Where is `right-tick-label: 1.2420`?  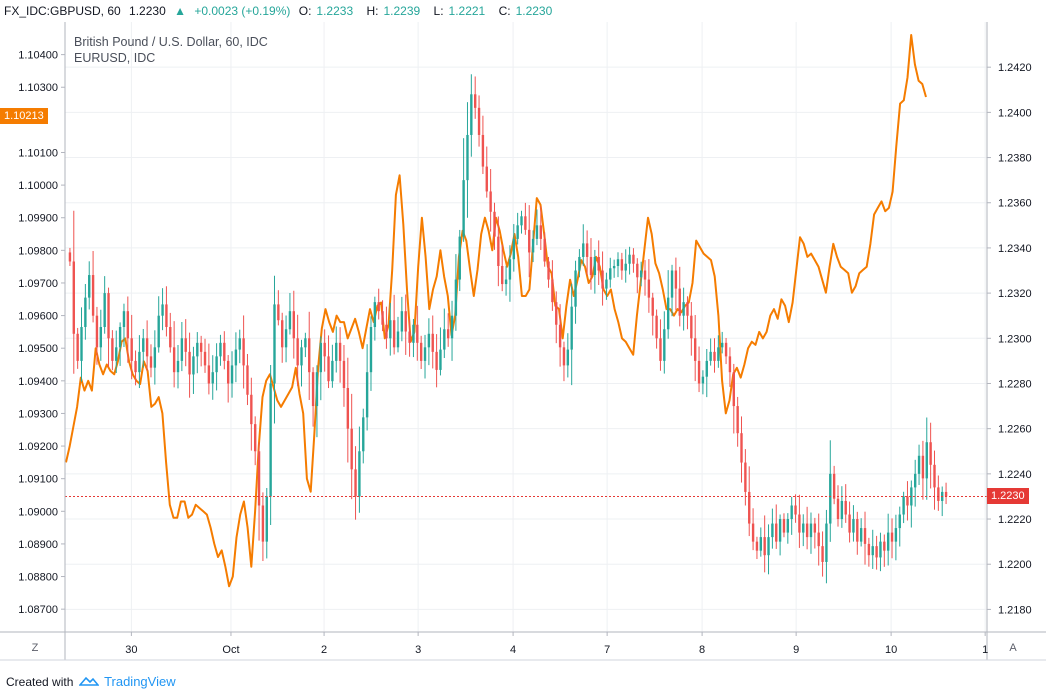 right-tick-label: 1.2420 is located at coordinates (1015, 68).